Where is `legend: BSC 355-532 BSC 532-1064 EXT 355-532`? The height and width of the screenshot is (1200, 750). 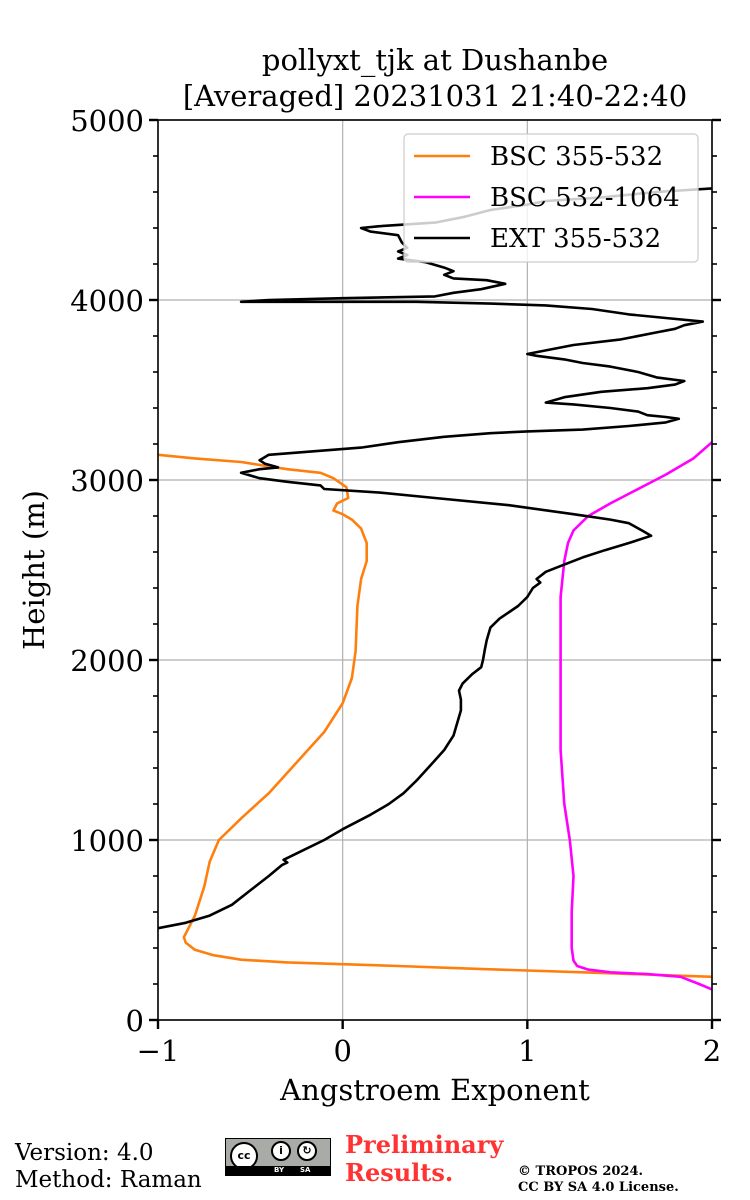 legend: BSC 355-532 BSC 532-1064 EXT 355-532 is located at coordinates (551, 198).